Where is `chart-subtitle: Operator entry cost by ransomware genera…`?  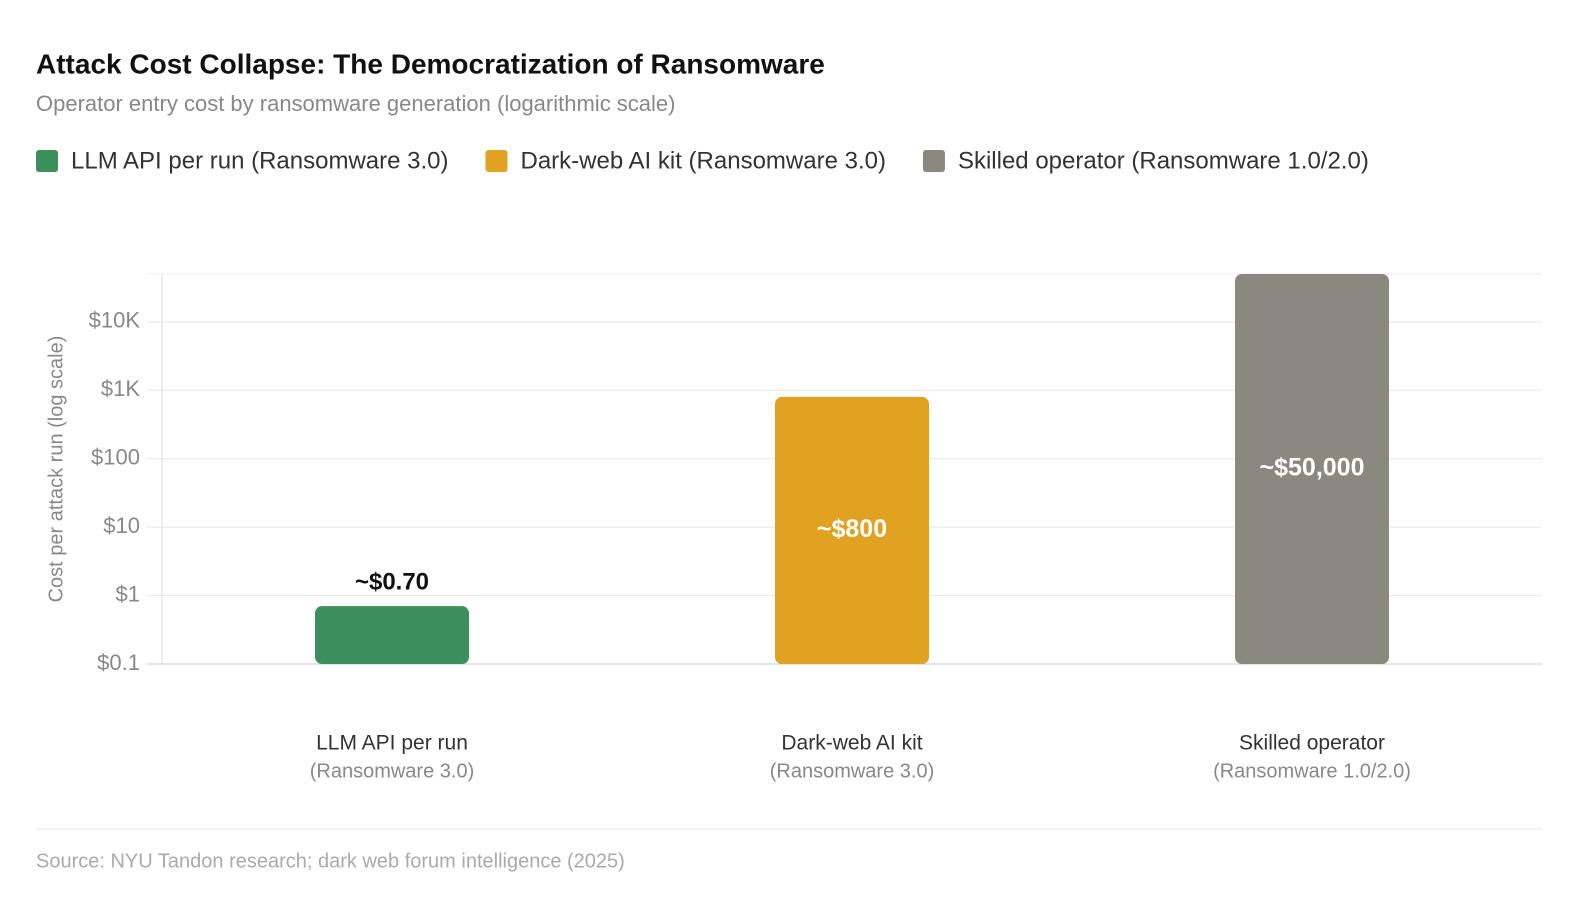
chart-subtitle: Operator entry cost by ransomware genera… is located at coordinates (356, 103).